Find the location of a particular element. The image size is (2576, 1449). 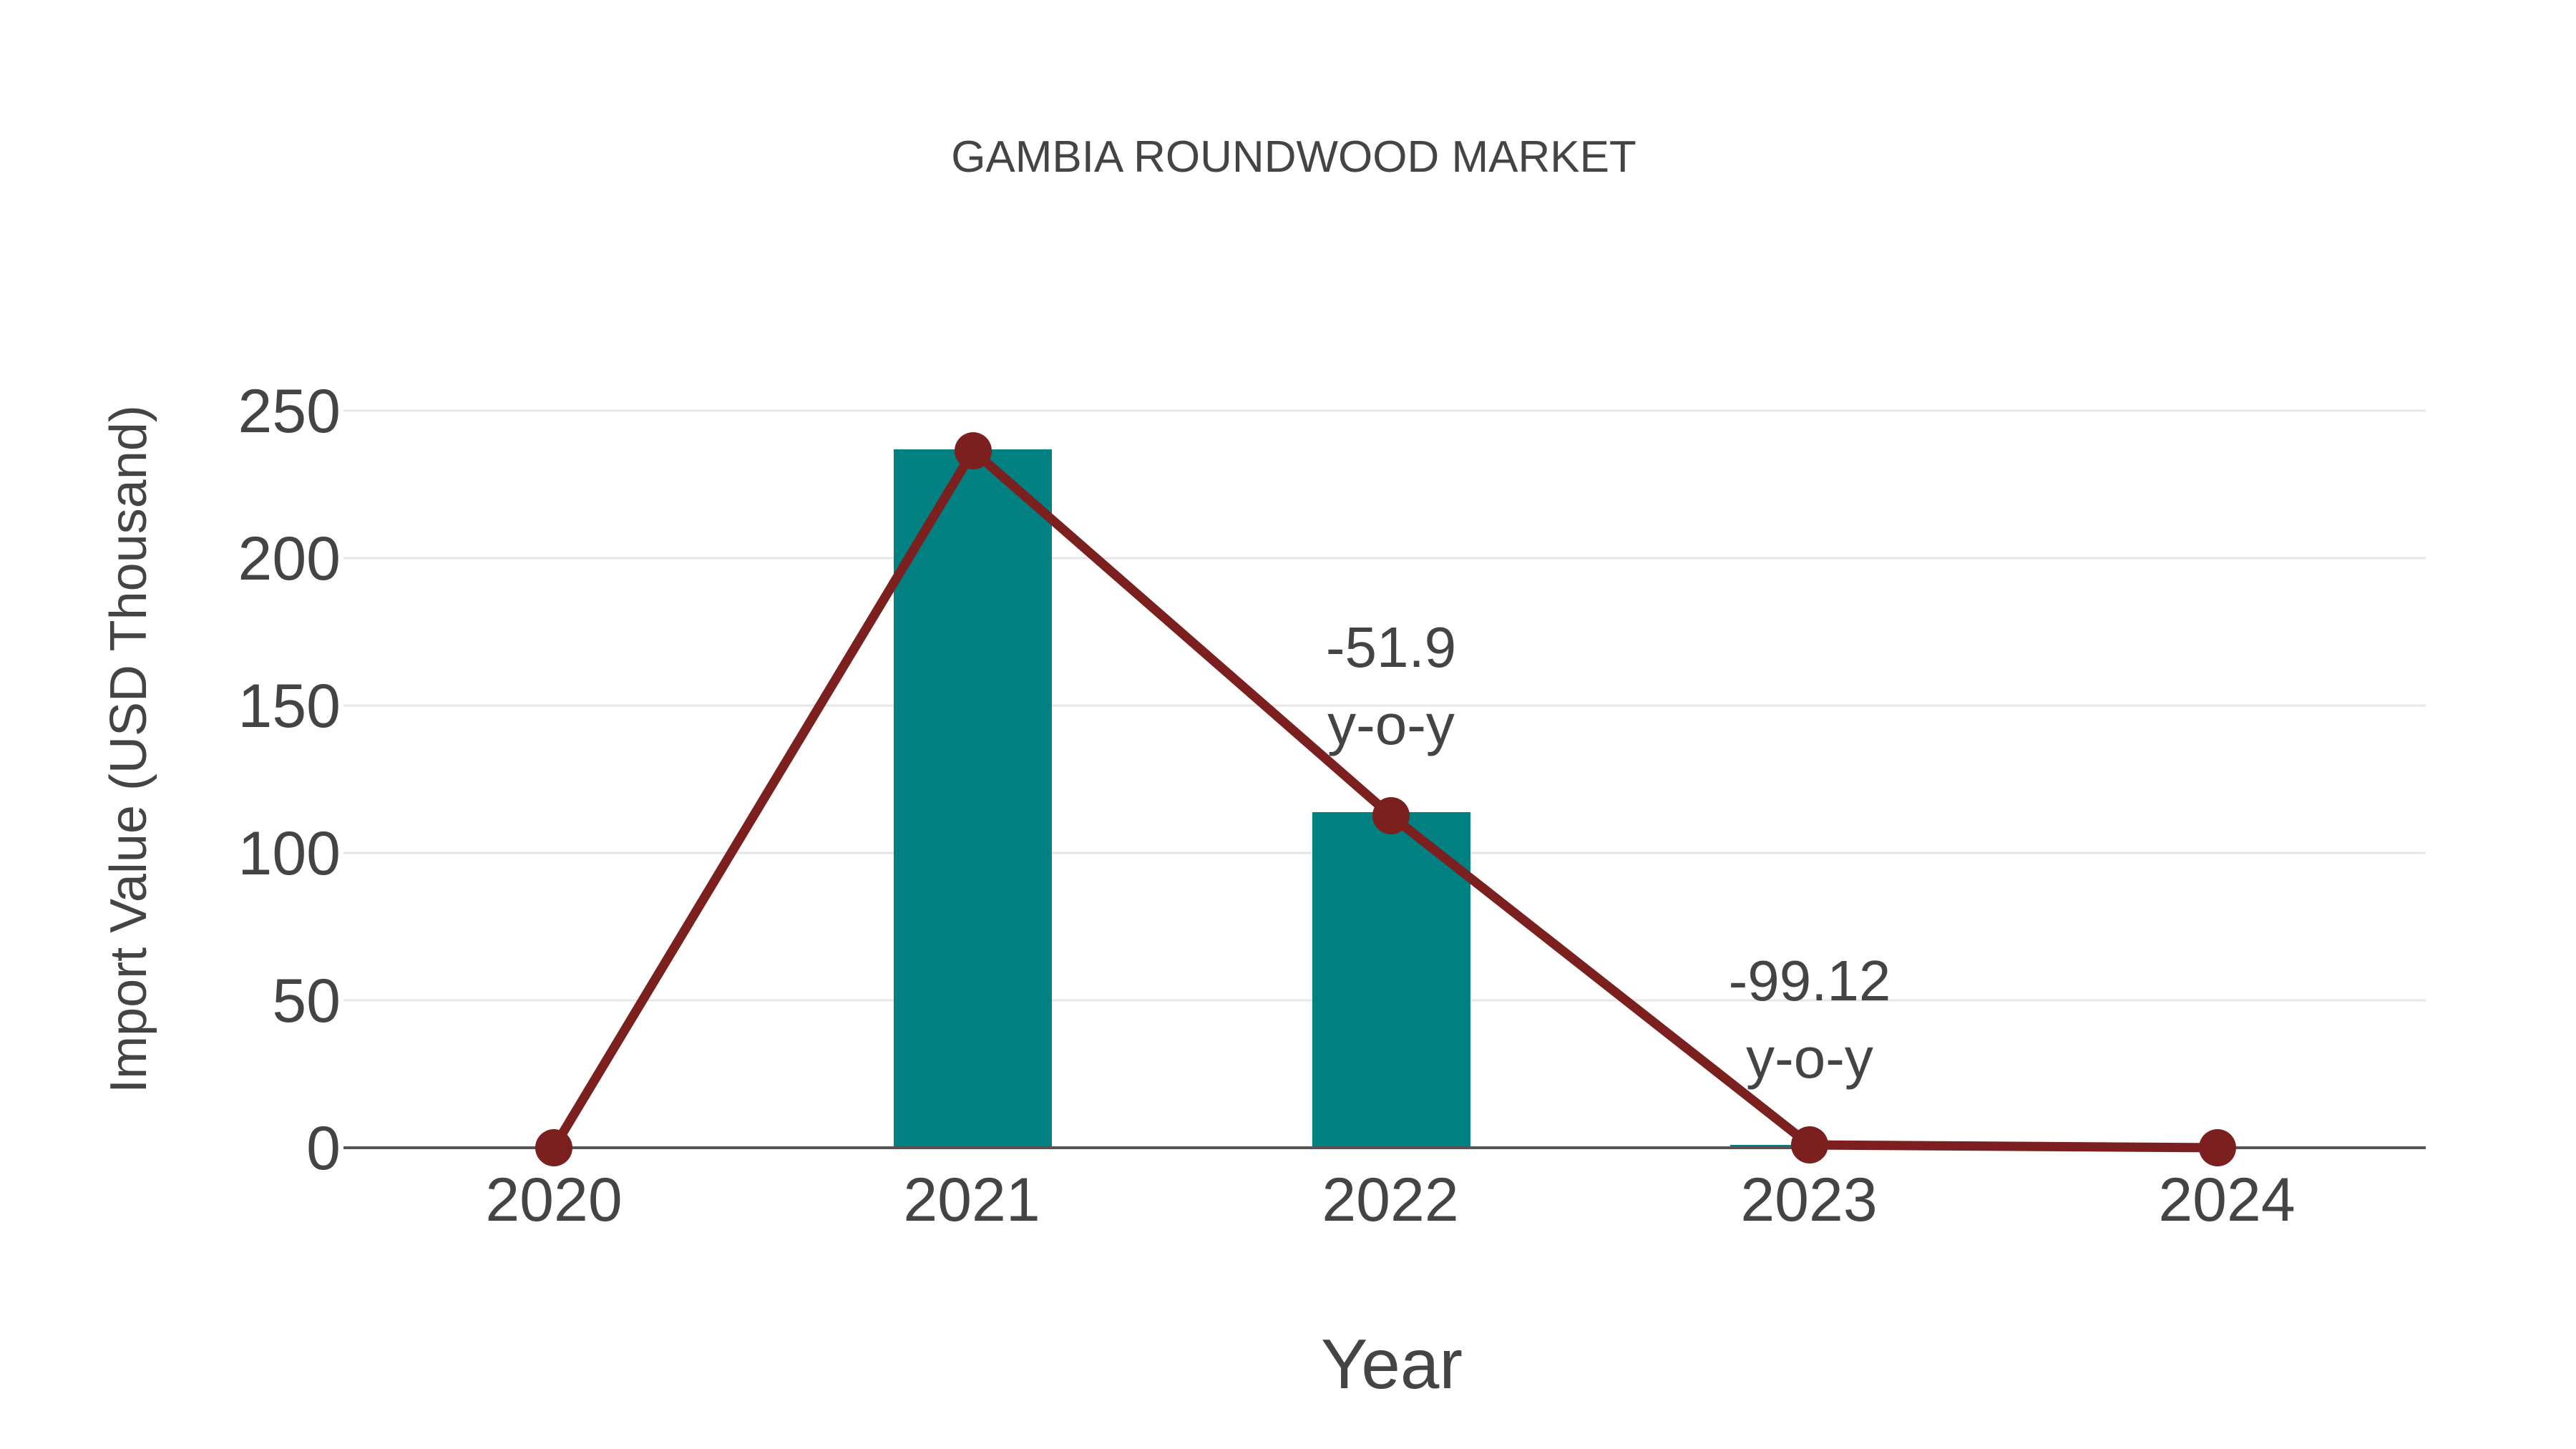

x-tick-2021: 2021 is located at coordinates (971, 1200).